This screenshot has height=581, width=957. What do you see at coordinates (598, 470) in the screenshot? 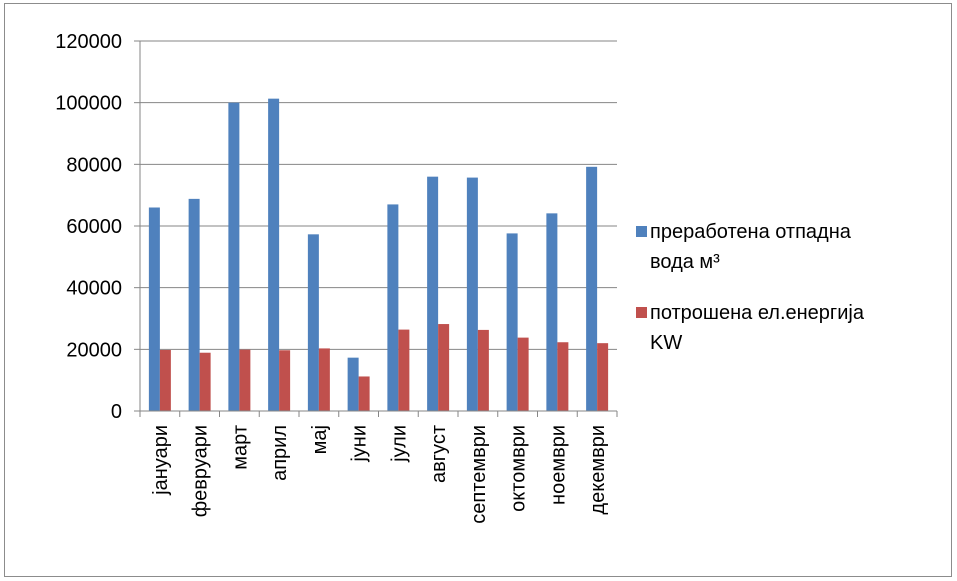
I see `x-tick-label: декември` at bounding box center [598, 470].